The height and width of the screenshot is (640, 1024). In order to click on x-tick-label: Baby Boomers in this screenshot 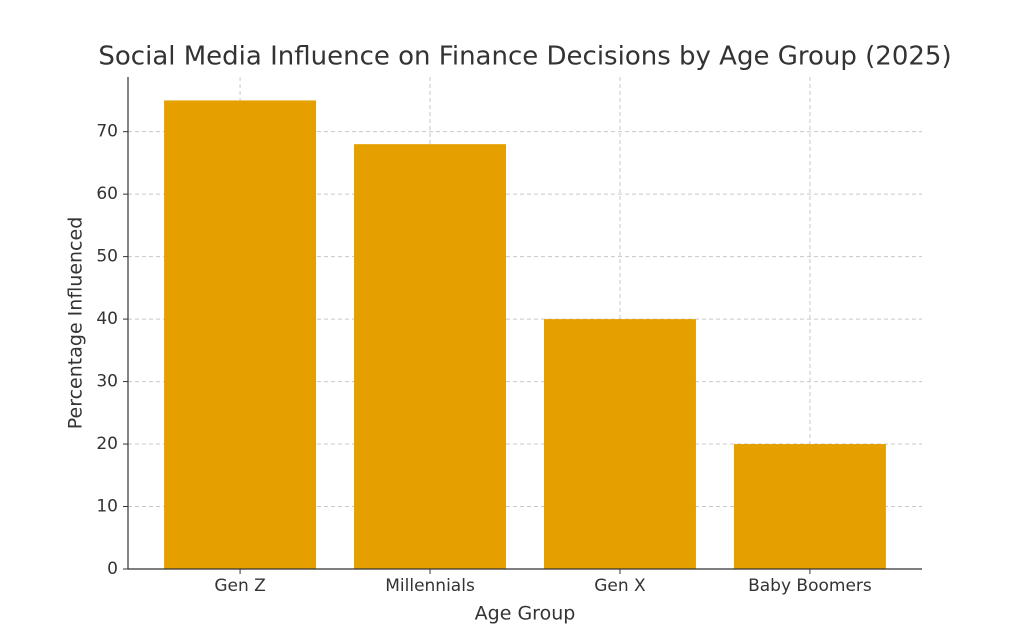, I will do `click(810, 586)`.